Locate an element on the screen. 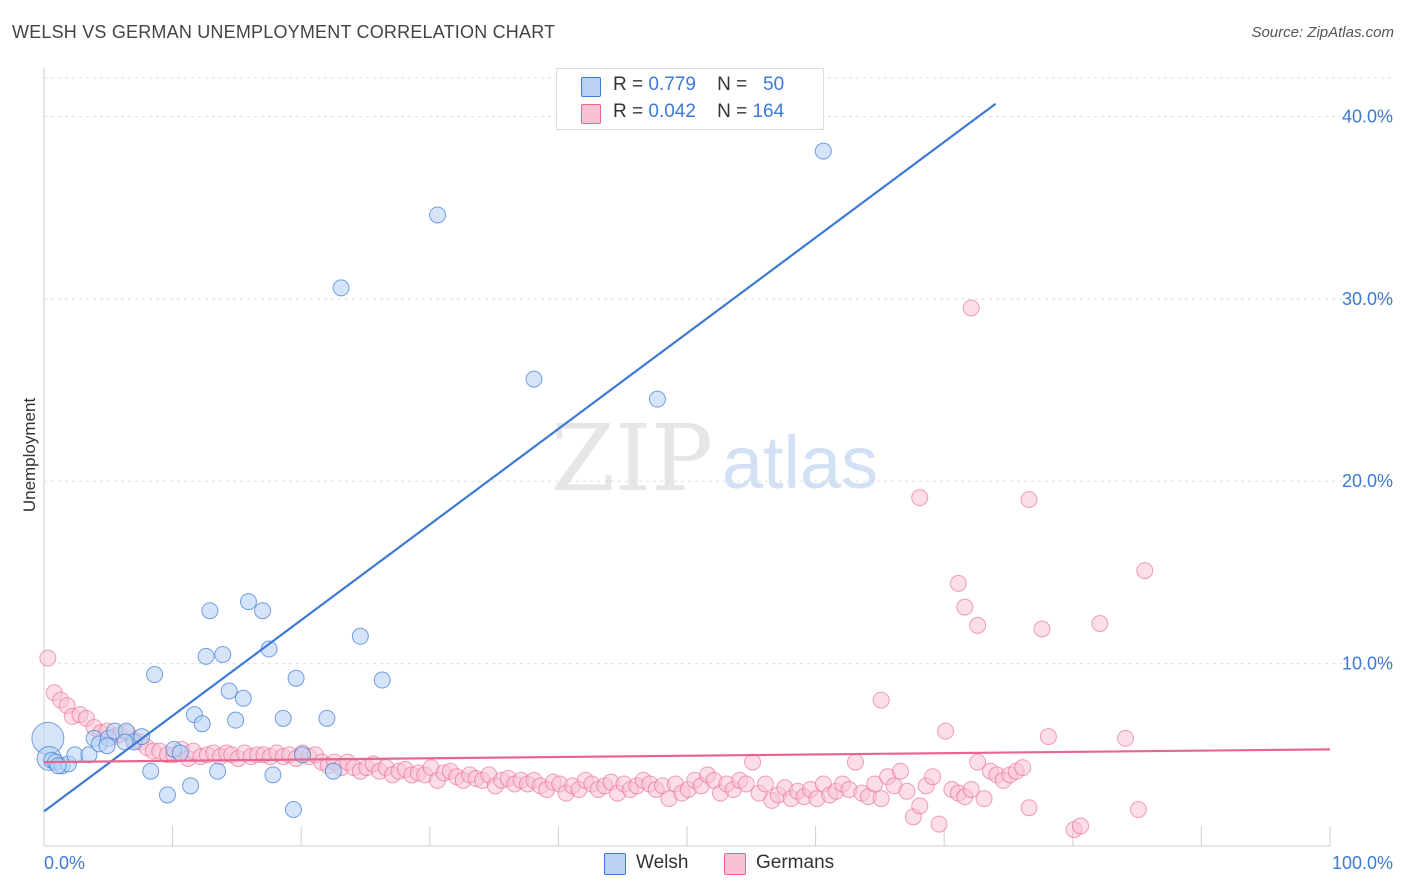 Image resolution: width=1406 pixels, height=892 pixels. welsh-n-label: N = is located at coordinates (732, 84).